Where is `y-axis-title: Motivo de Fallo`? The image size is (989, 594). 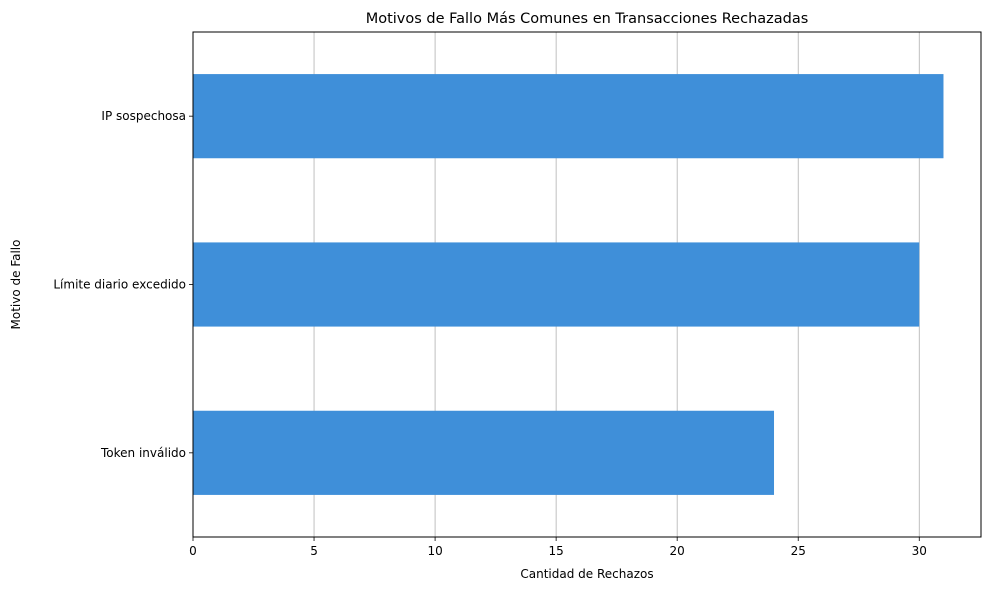
y-axis-title: Motivo de Fallo is located at coordinates (16, 285).